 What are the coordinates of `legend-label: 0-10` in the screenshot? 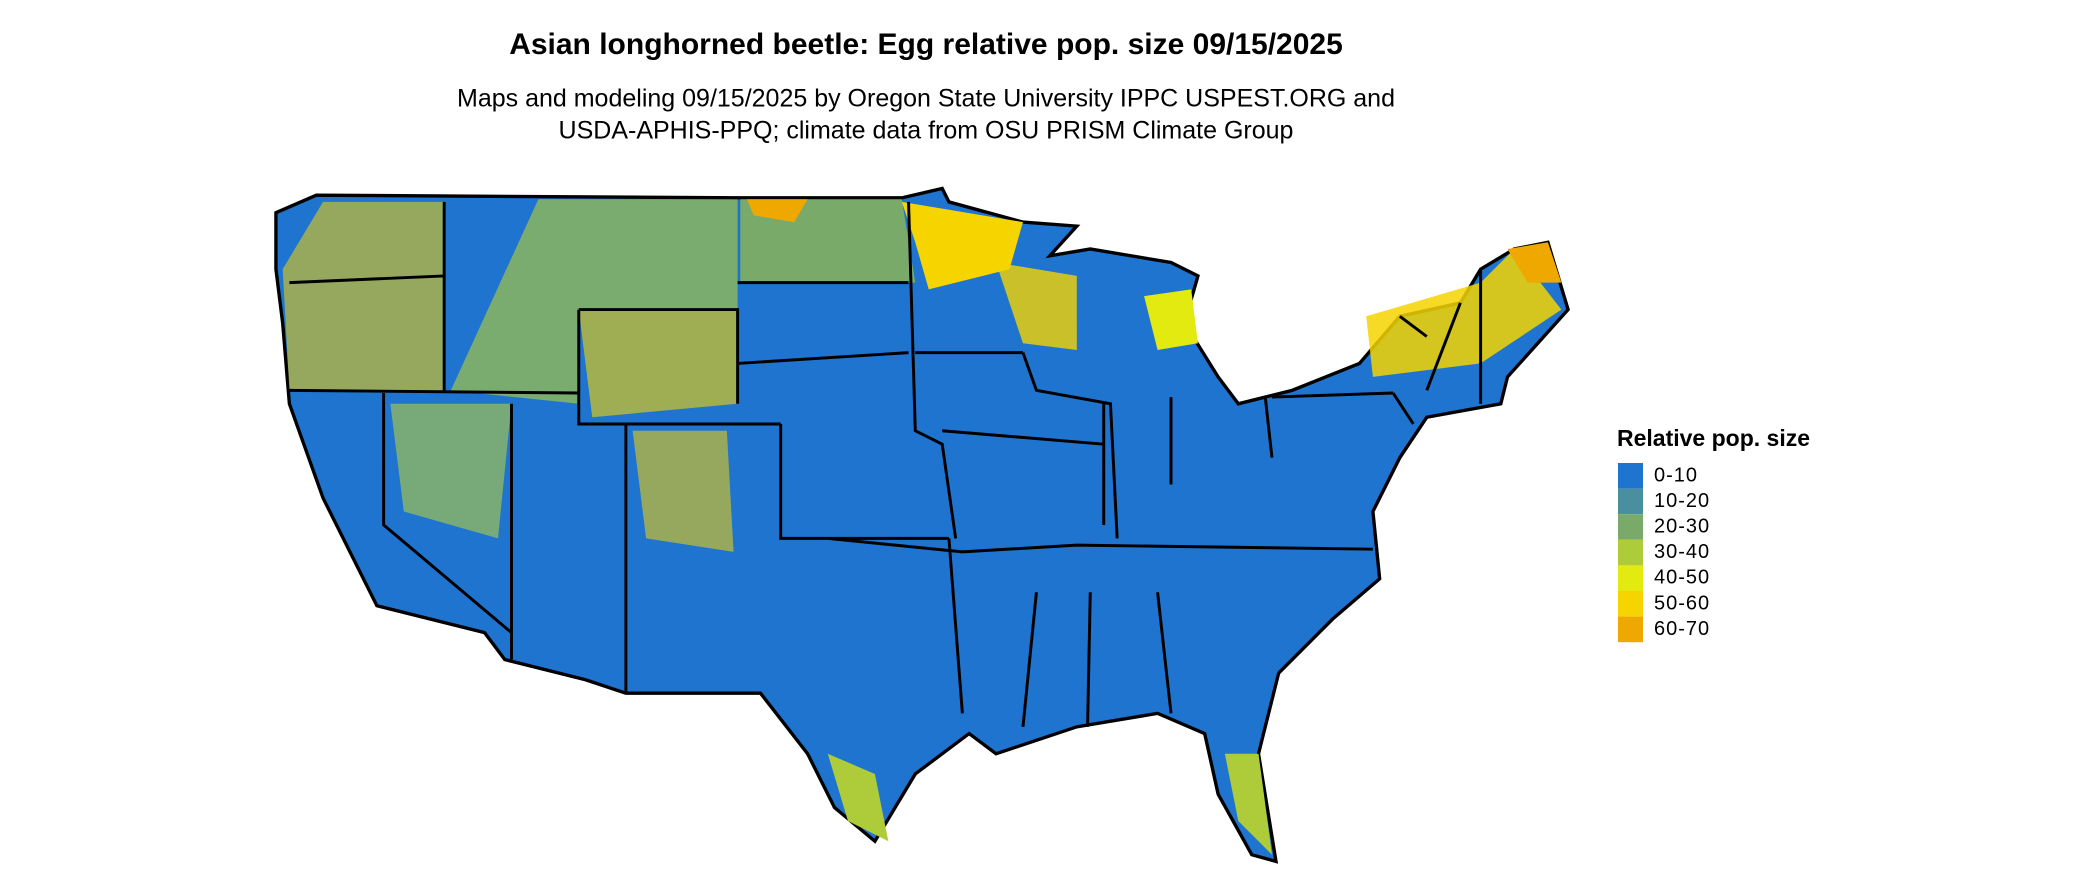 It's located at (1676, 475).